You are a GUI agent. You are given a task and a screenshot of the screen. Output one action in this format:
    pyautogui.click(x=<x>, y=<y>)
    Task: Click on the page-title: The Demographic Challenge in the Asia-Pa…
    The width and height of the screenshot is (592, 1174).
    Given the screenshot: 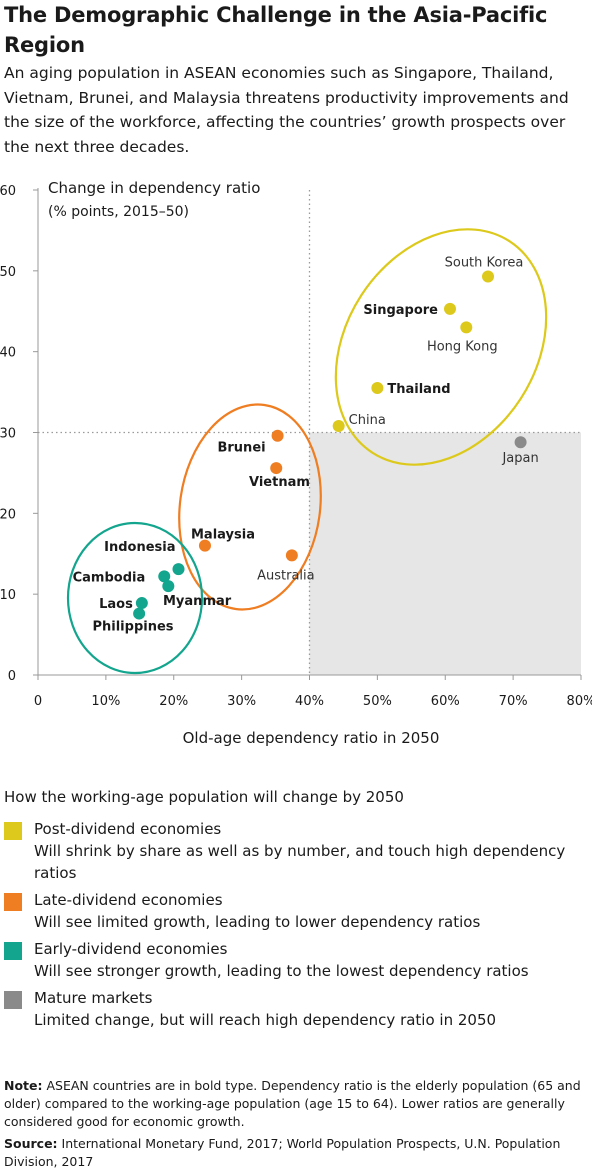 What is the action you would take?
    pyautogui.click(x=276, y=30)
    